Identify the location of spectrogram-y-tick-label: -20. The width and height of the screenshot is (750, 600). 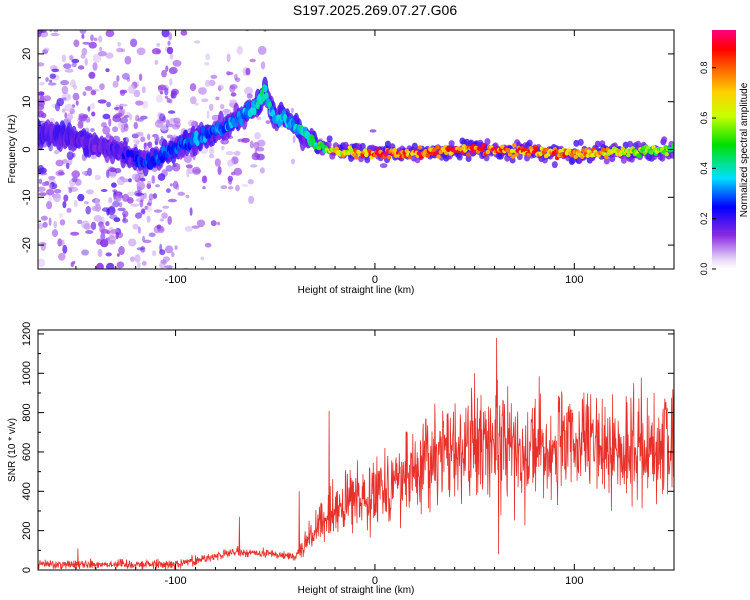
(27, 245).